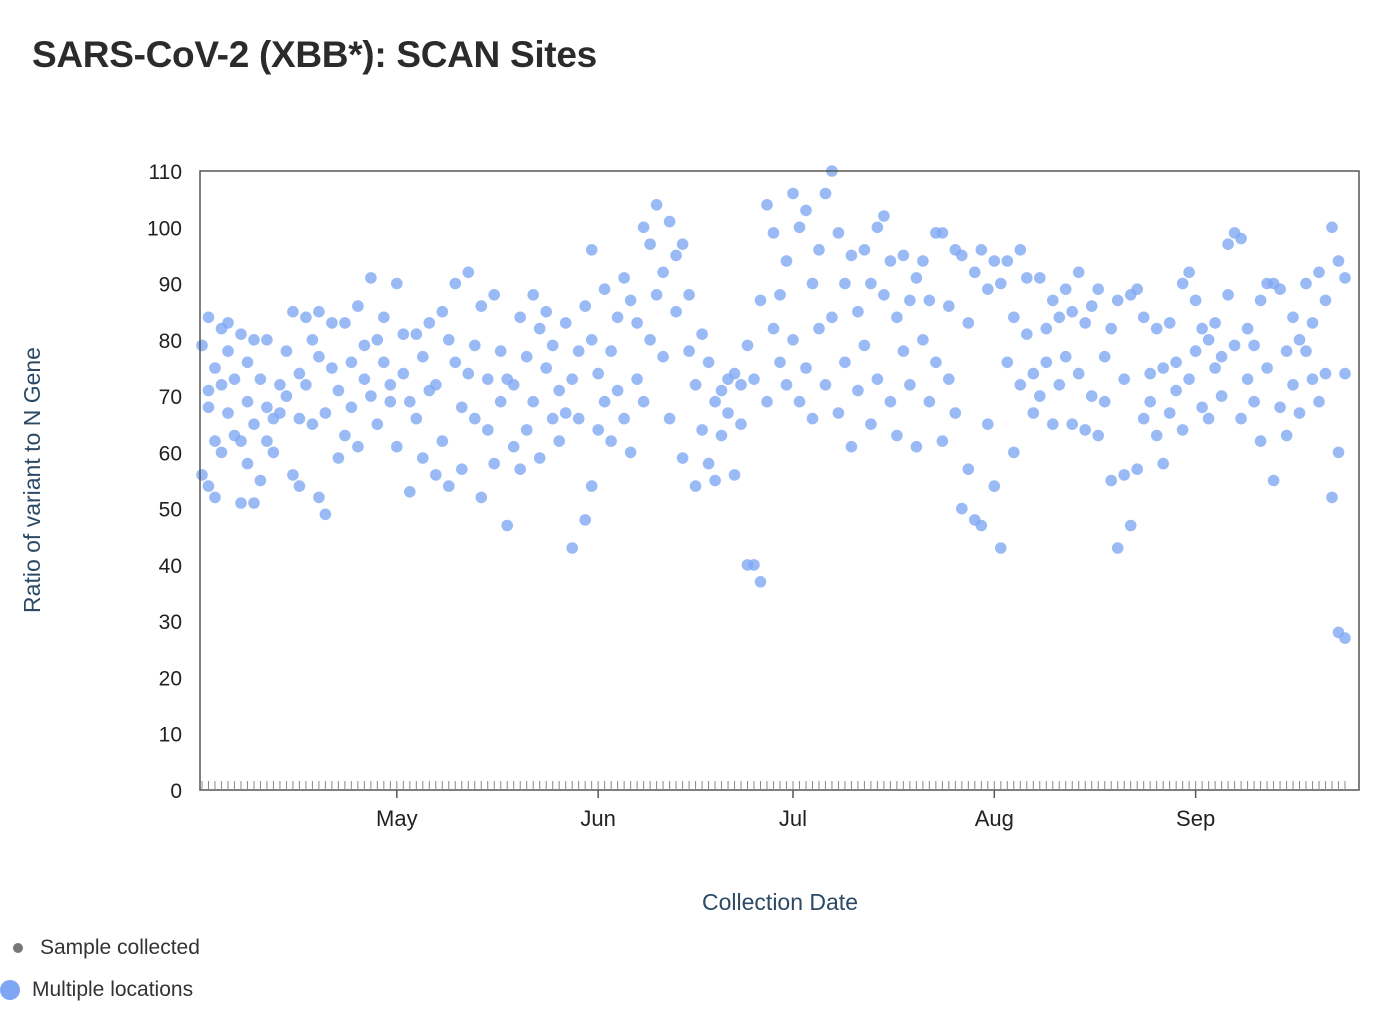 This screenshot has width=1400, height=1018. What do you see at coordinates (170, 735) in the screenshot?
I see `y-tick-label: 10` at bounding box center [170, 735].